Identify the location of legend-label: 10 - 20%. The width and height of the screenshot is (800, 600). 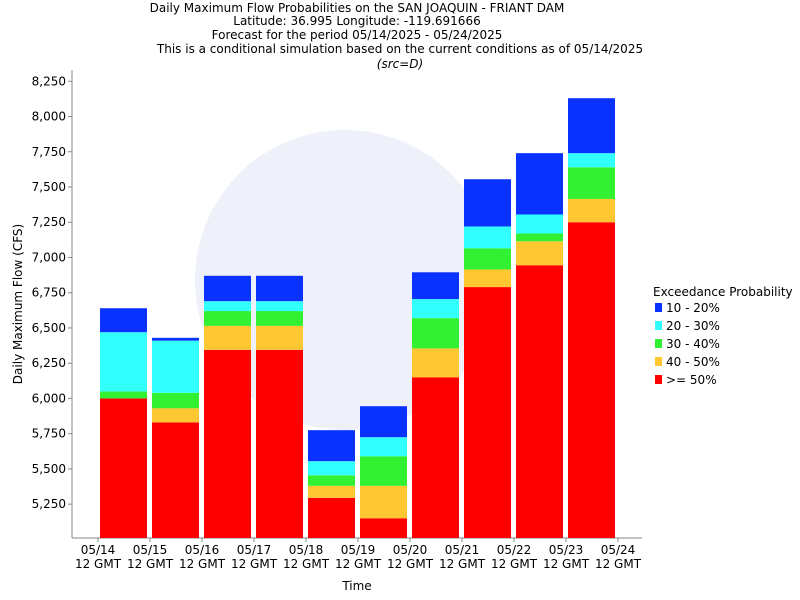
(693, 308).